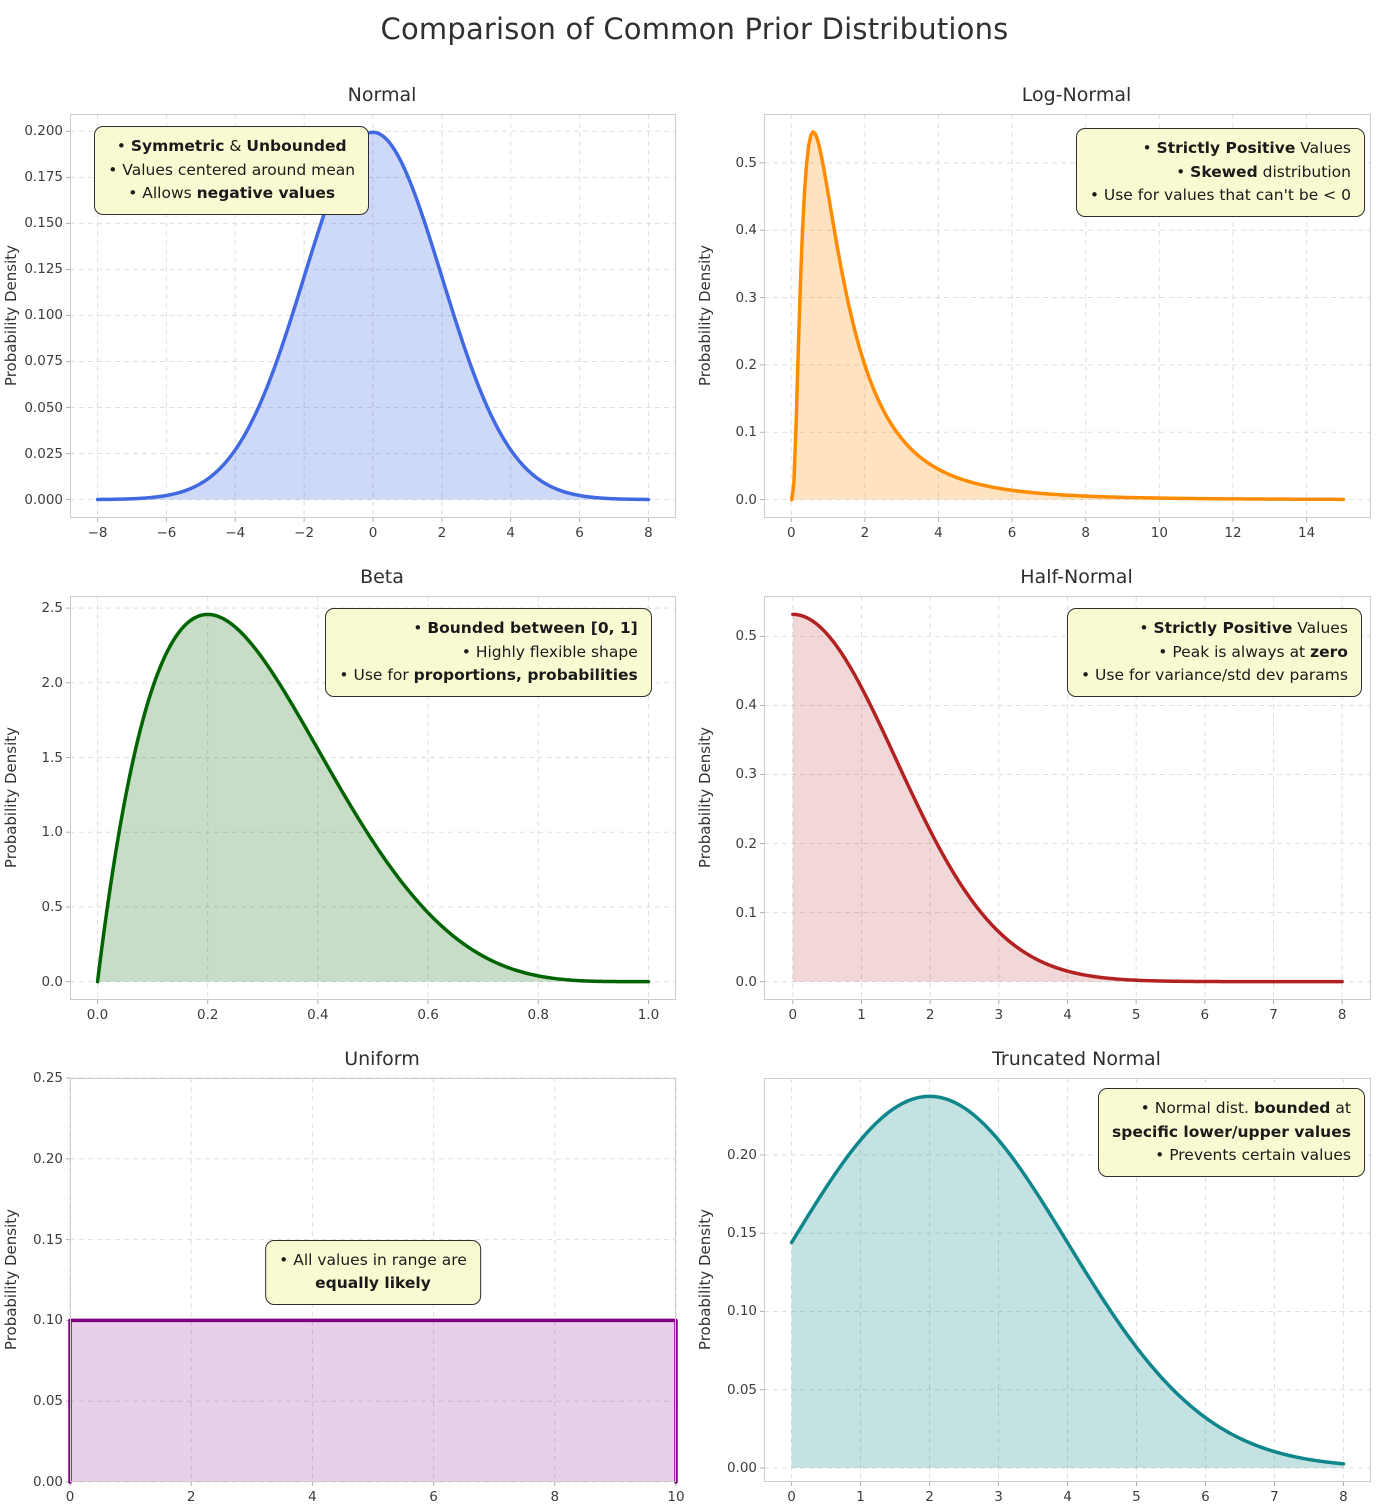 This screenshot has height=1505, width=1389. Describe the element at coordinates (1076, 577) in the screenshot. I see `chart-title-halfnormal: Half-Normal` at that location.